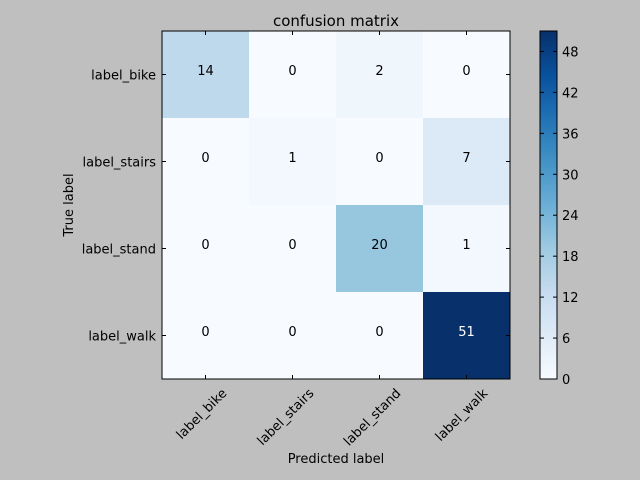  I want to click on cell-value-label: 51, so click(466, 332).